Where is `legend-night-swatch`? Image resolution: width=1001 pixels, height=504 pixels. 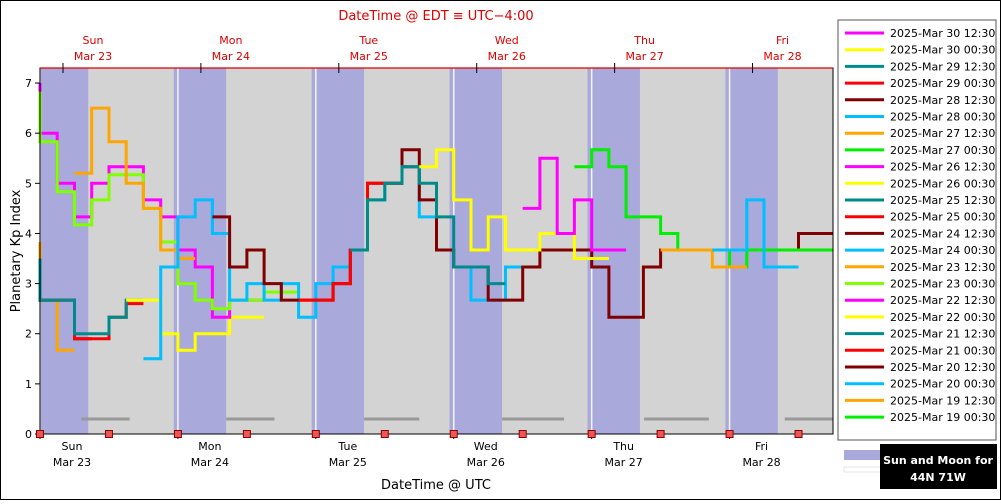
legend-night-swatch is located at coordinates (864, 455).